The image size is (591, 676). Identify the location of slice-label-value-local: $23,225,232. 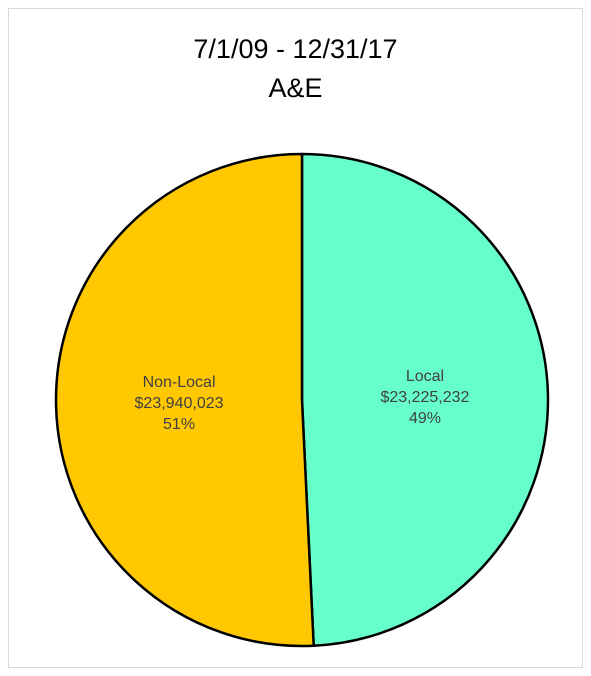
(424, 397).